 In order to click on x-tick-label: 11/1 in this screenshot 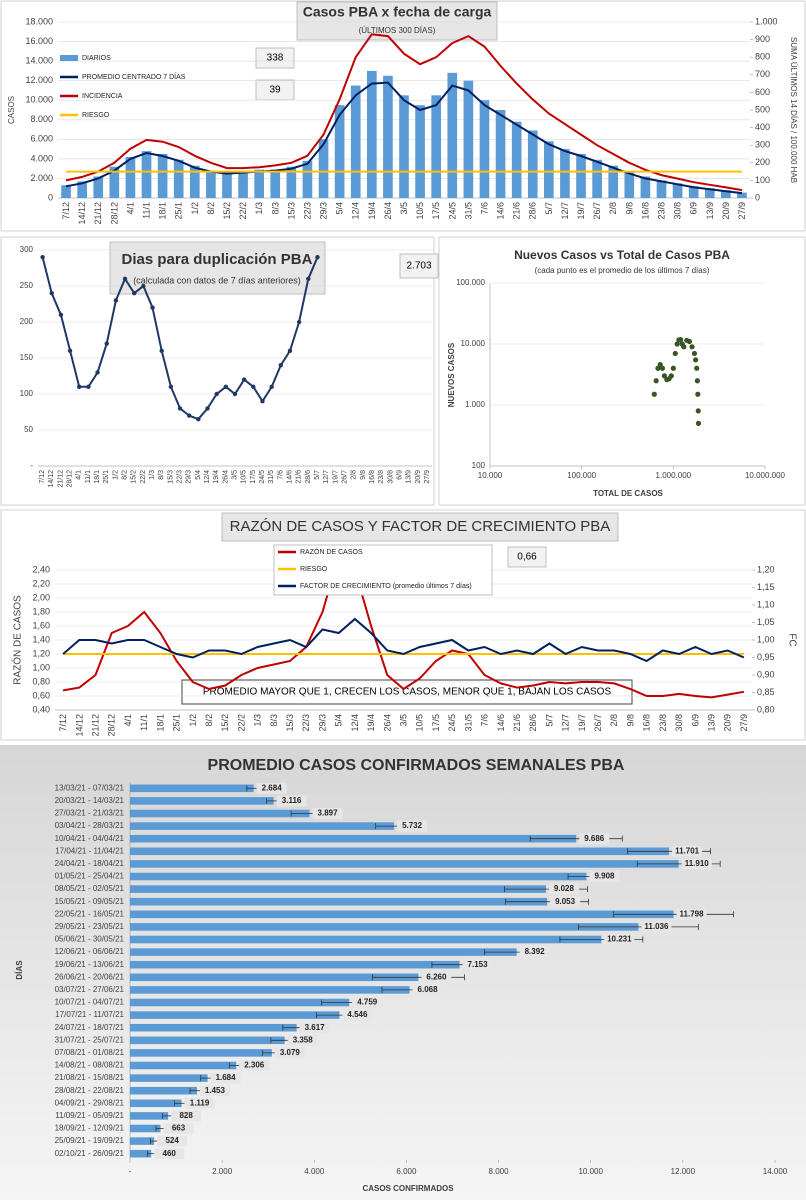, I will do `click(144, 722)`.